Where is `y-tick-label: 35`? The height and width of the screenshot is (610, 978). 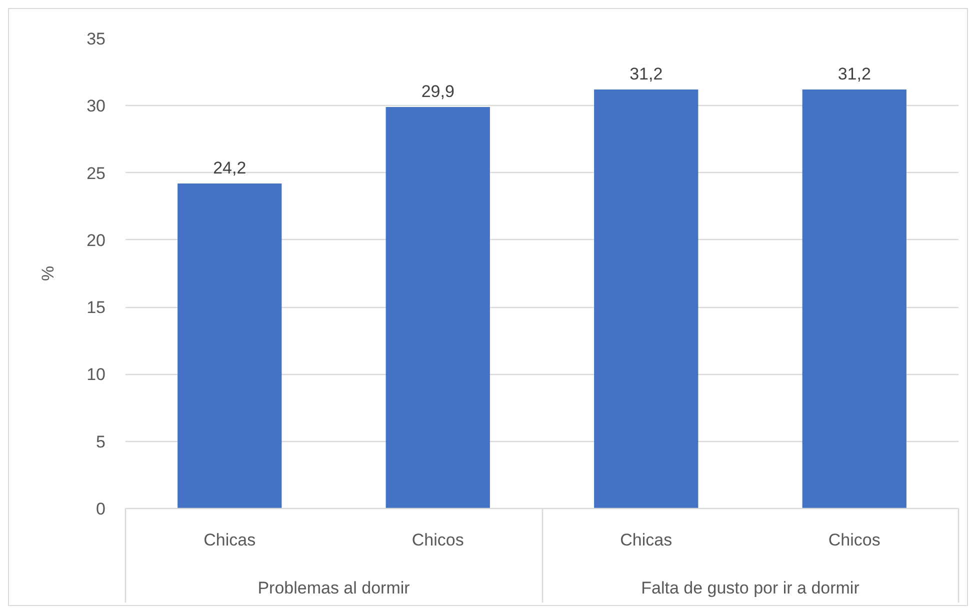
y-tick-label: 35 is located at coordinates (96, 39).